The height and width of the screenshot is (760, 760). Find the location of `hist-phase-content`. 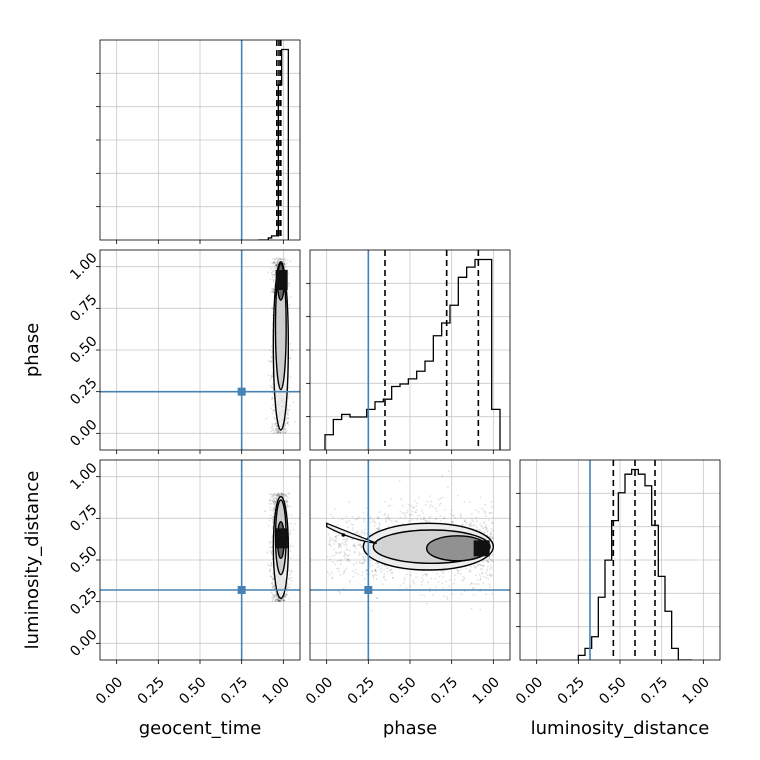

hist-phase-content is located at coordinates (412, 350).